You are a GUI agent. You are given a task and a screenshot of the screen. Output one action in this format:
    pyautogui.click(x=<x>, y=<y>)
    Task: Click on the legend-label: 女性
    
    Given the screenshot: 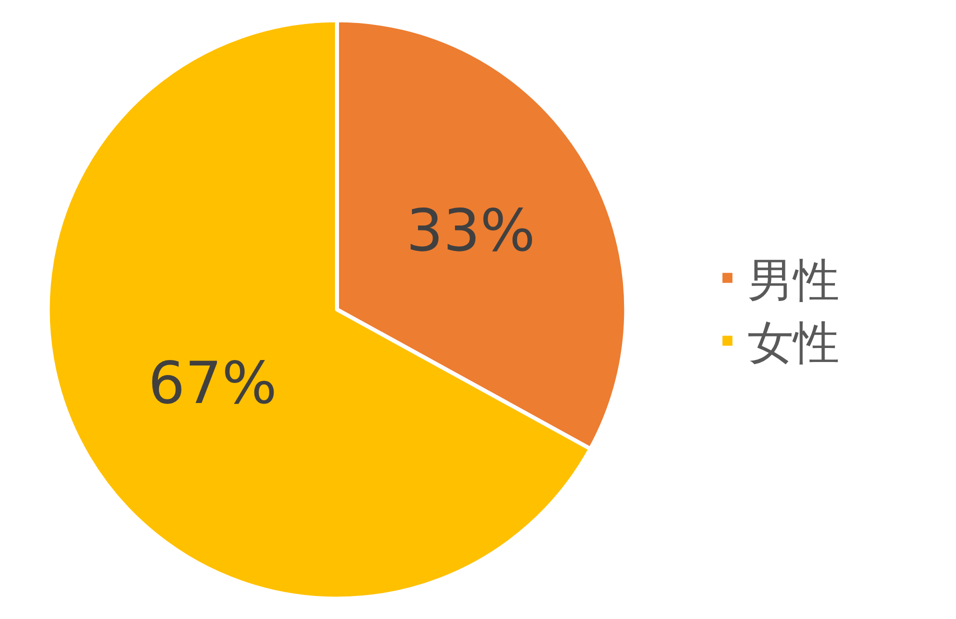 What is the action you would take?
    pyautogui.click(x=793, y=343)
    